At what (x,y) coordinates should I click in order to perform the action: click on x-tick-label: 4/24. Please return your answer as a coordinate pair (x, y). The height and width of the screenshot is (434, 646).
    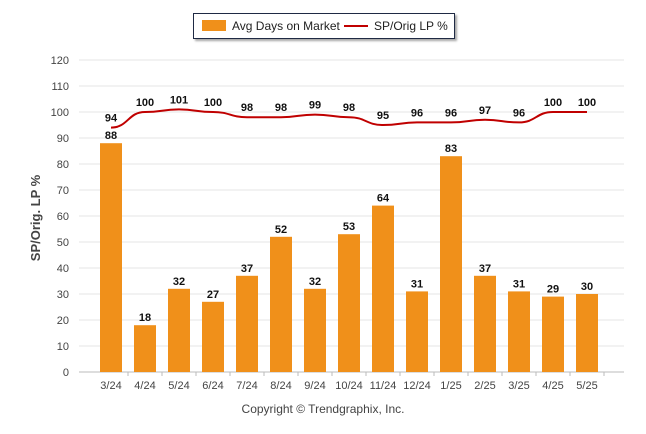
    Looking at the image, I should click on (144, 386).